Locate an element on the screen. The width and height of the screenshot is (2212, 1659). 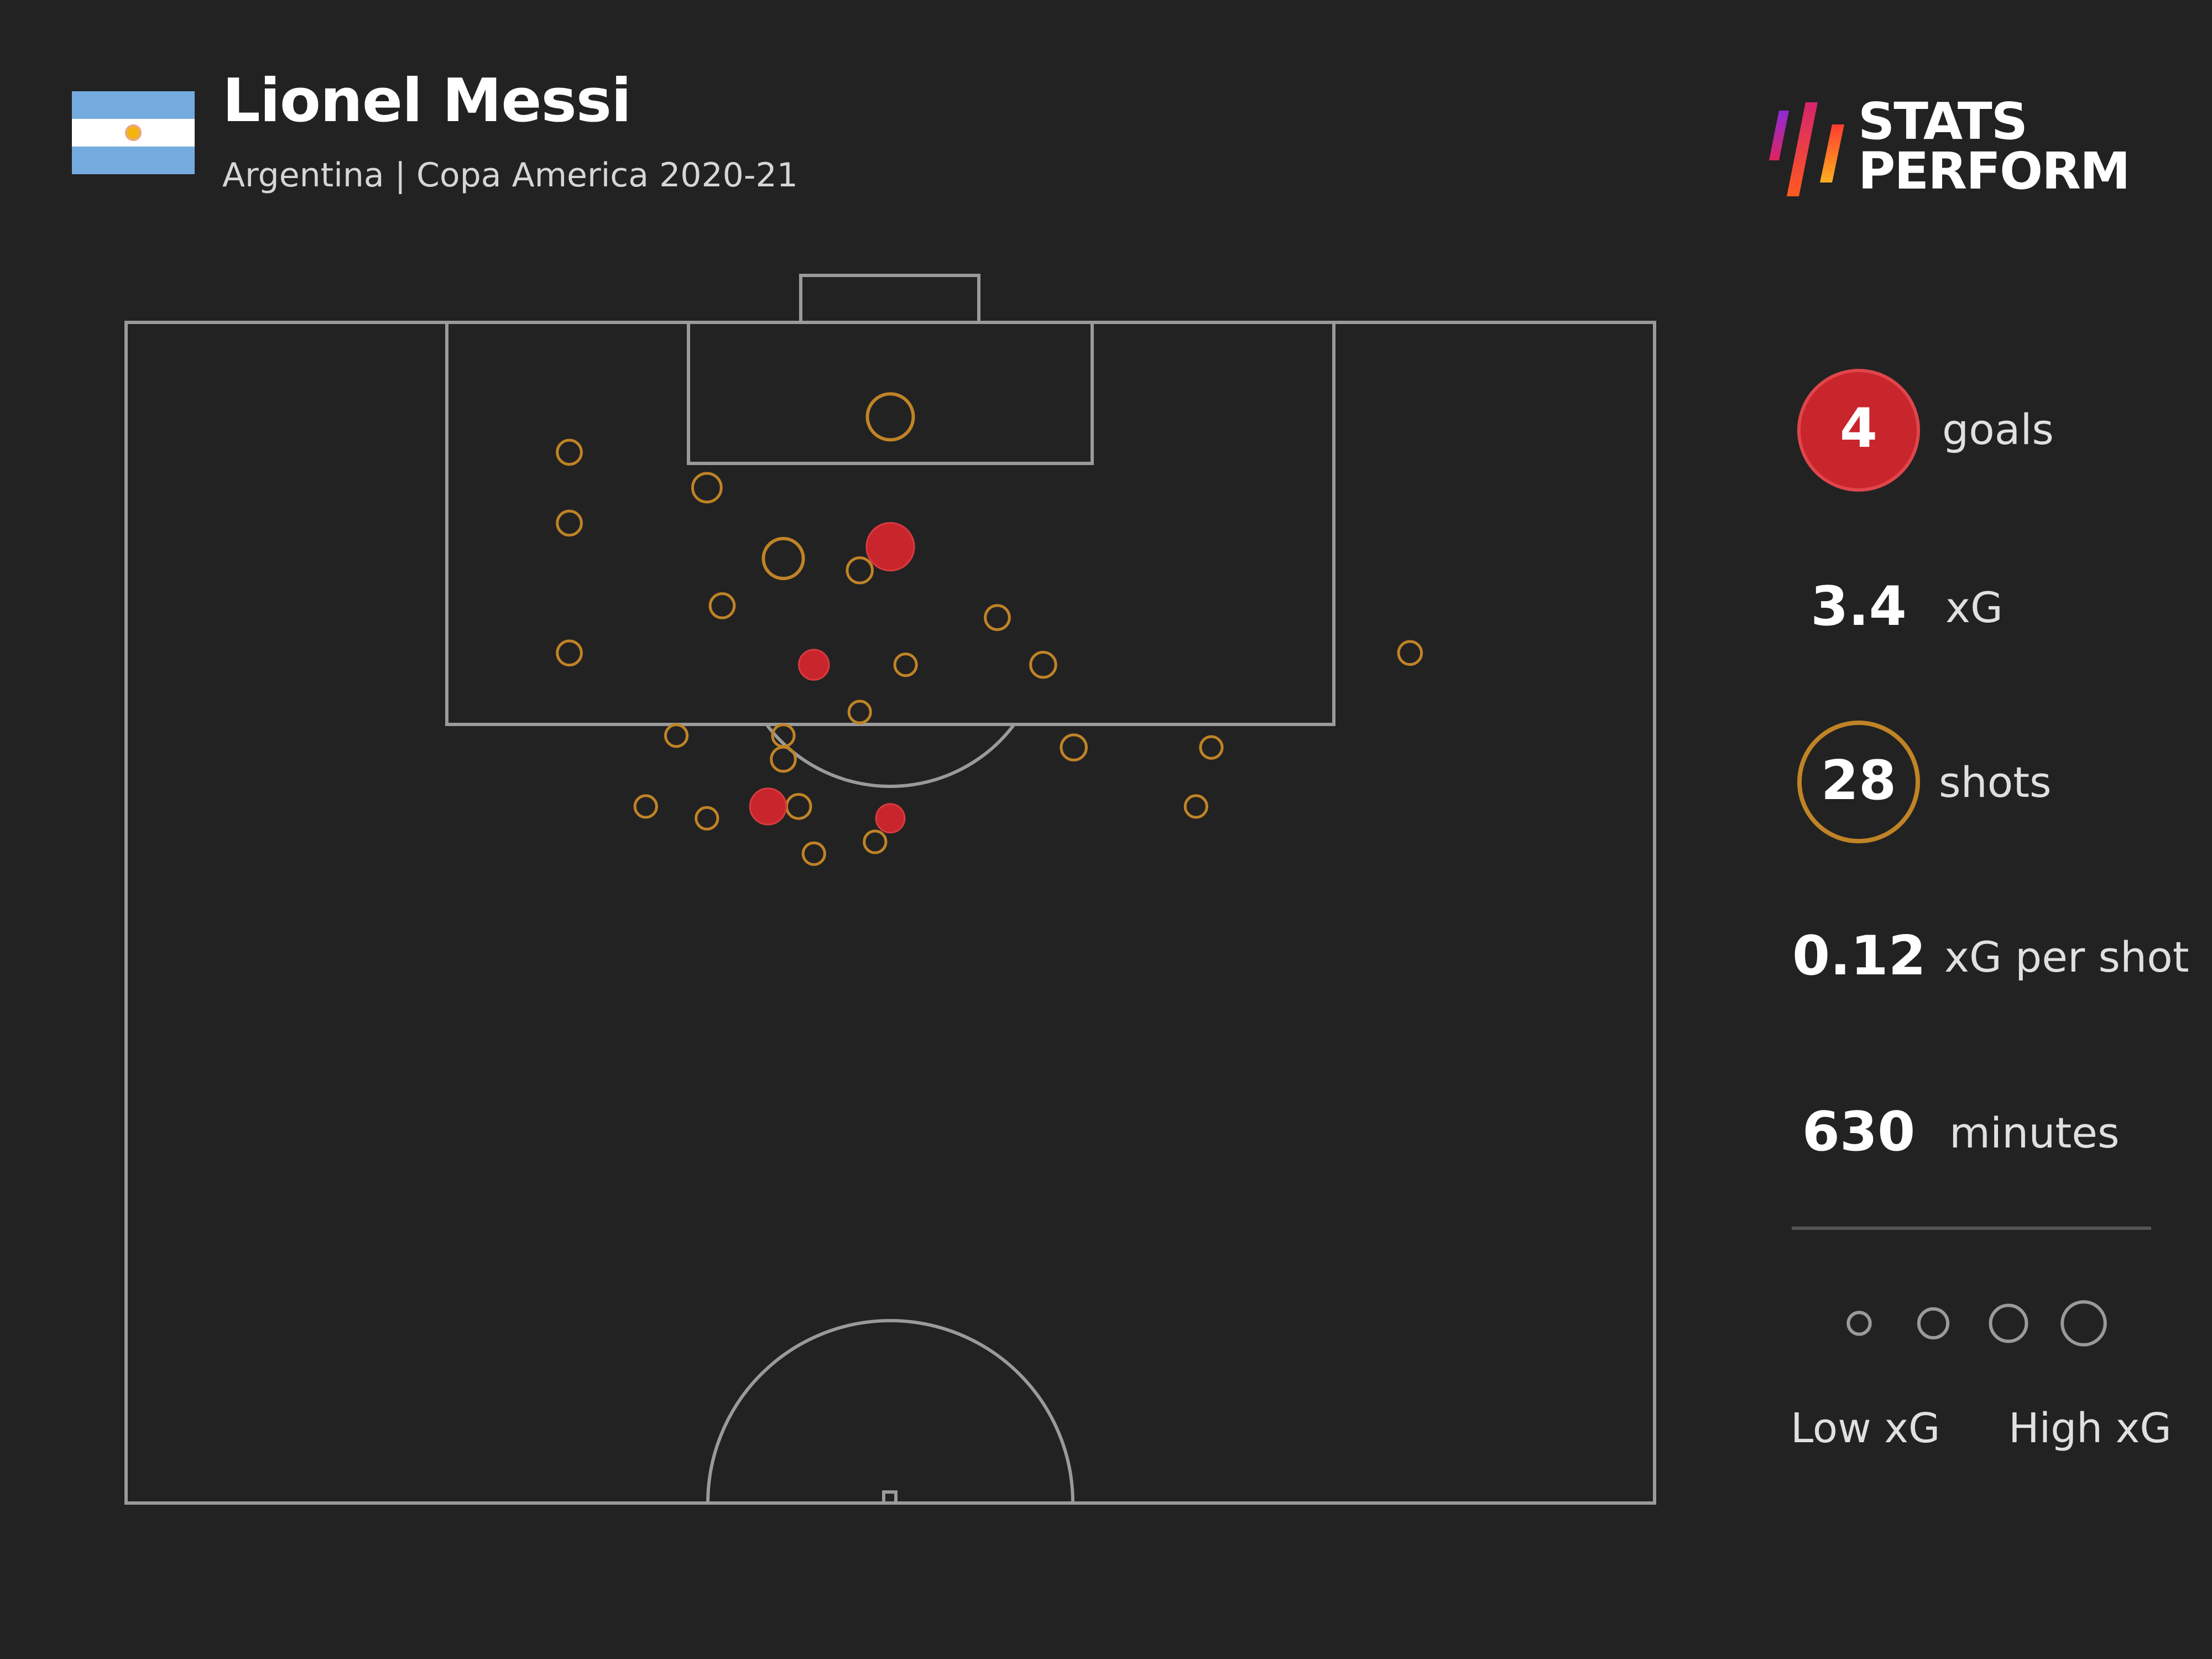
shots-value: 28 is located at coordinates (1859, 780).